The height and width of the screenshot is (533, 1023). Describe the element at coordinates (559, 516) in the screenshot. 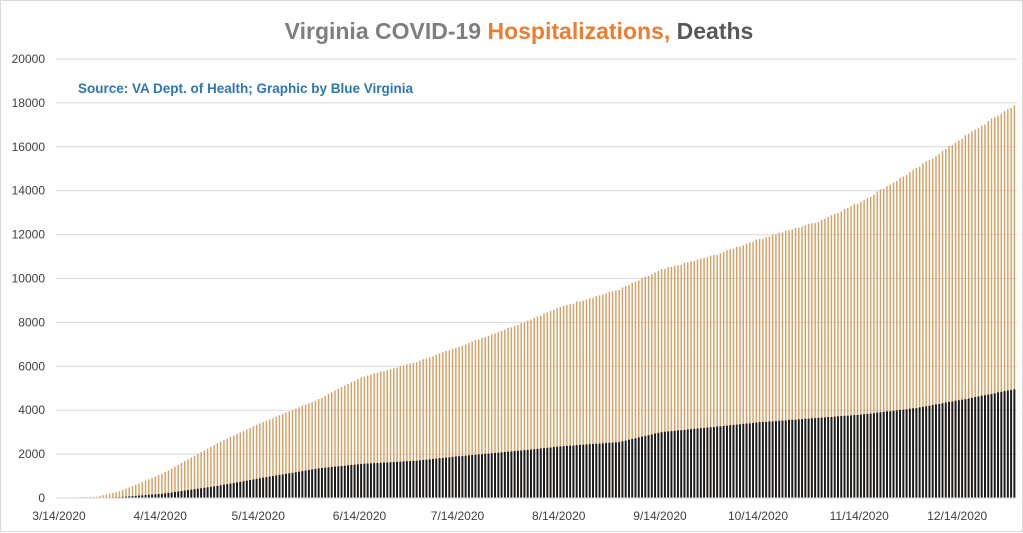

I see `x-tick-label: 8/14/2020` at that location.